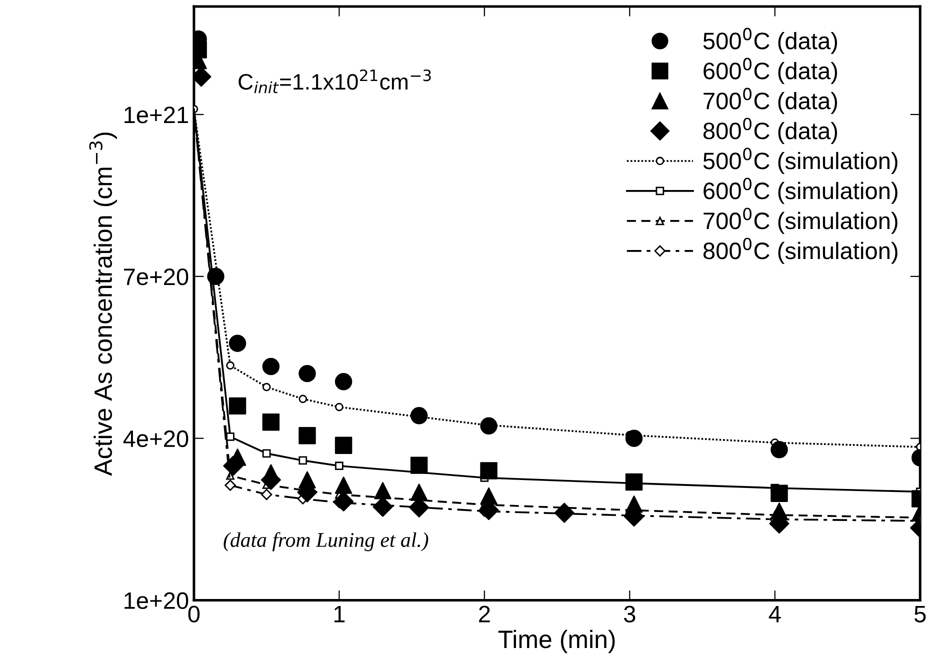 This screenshot has width=937, height=656. What do you see at coordinates (771, 71) in the screenshot?
I see `legend-label: 600$^{0}$C (data)` at bounding box center [771, 71].